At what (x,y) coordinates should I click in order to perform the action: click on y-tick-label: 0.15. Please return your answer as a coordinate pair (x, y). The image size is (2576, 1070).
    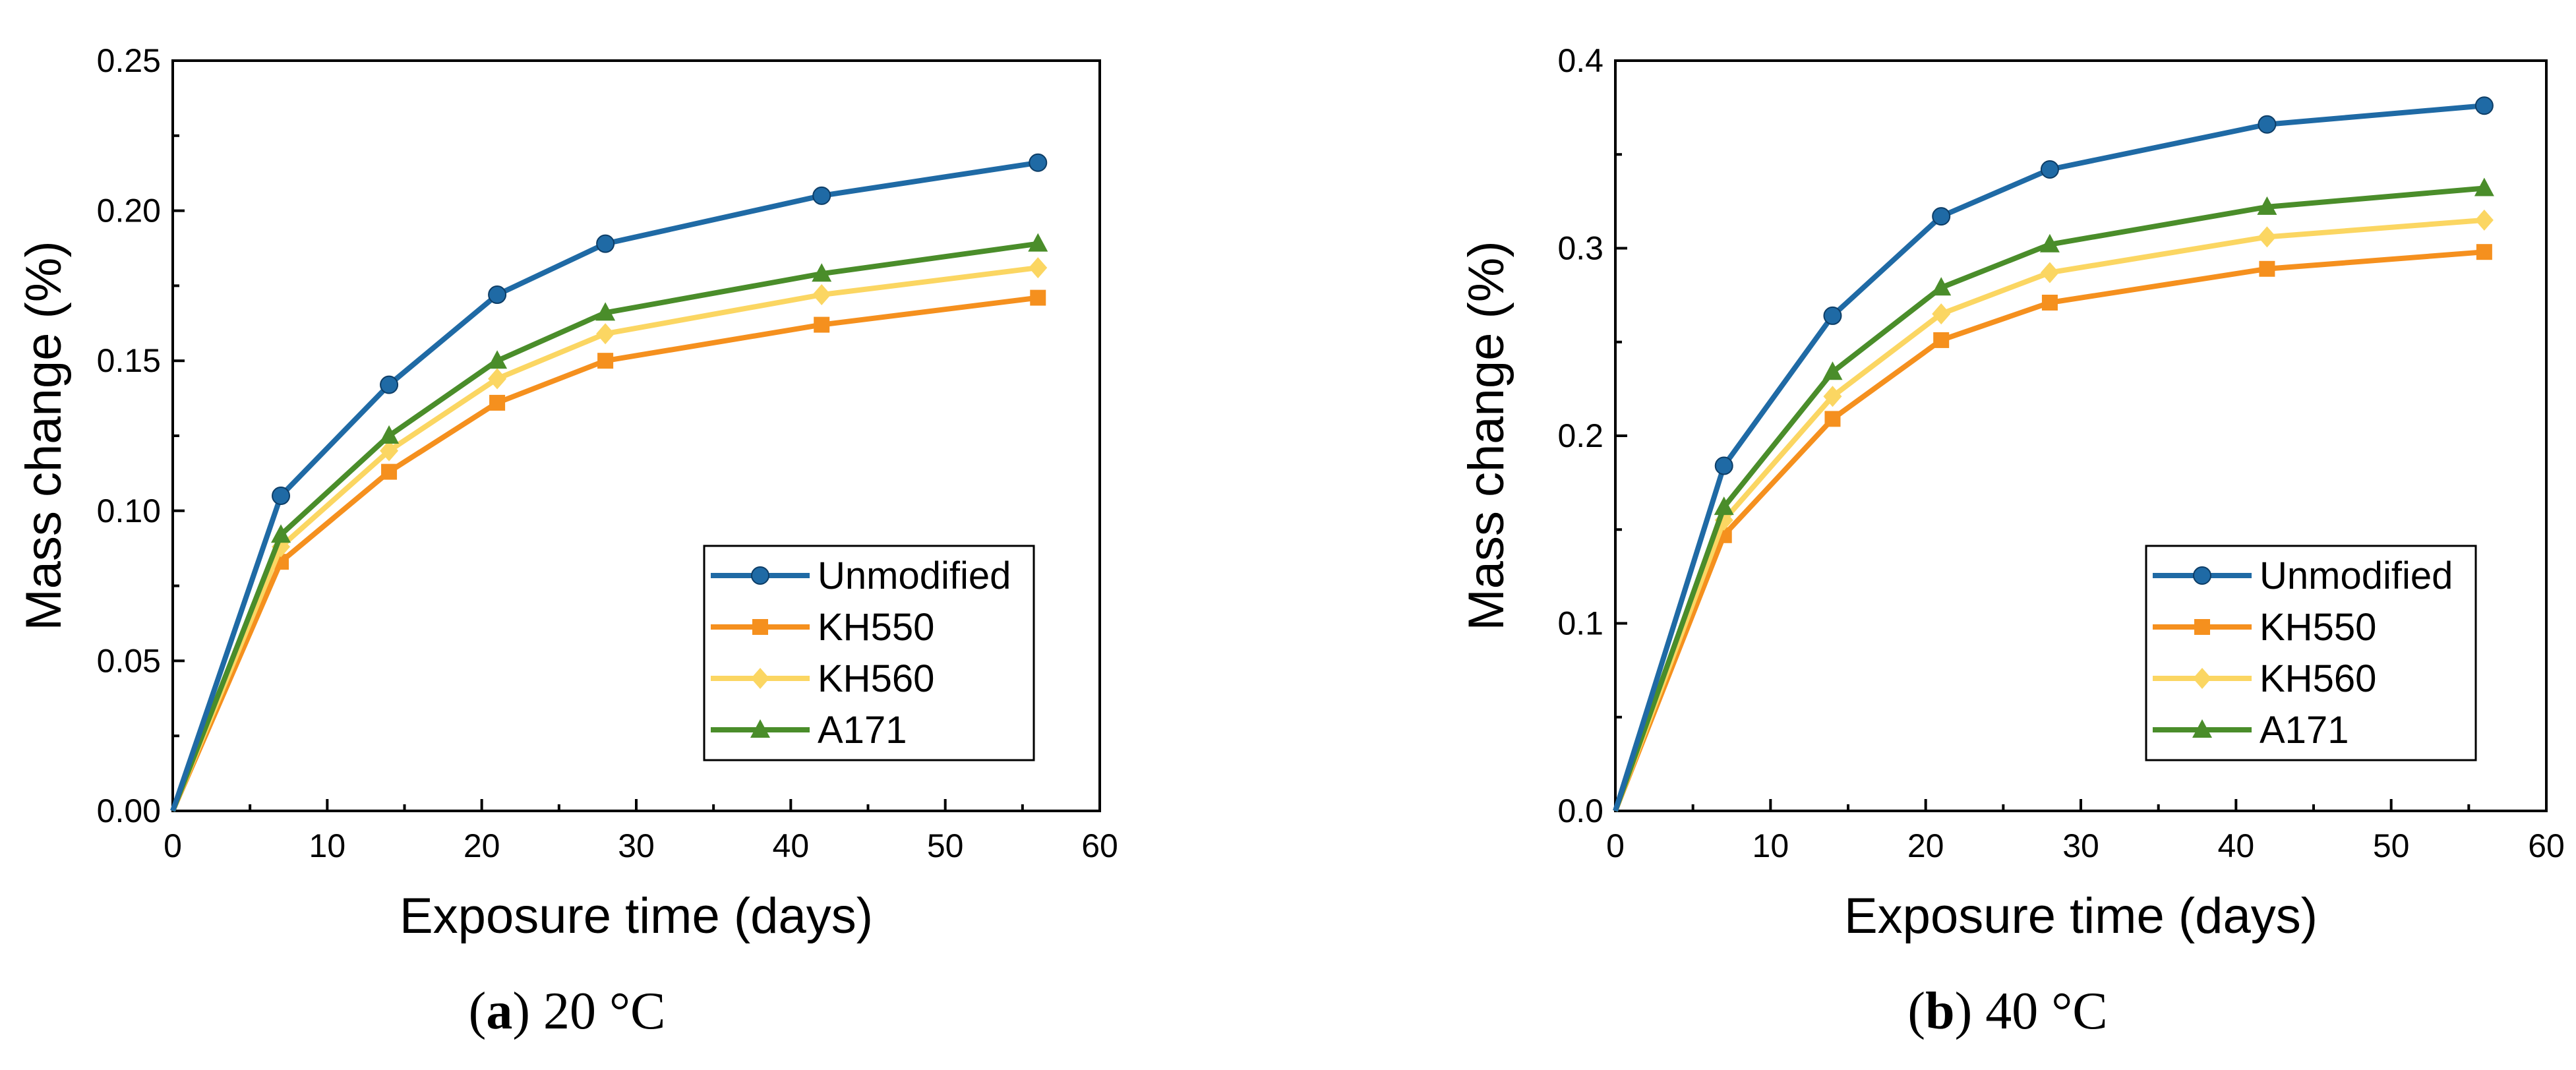
    Looking at the image, I should click on (129, 360).